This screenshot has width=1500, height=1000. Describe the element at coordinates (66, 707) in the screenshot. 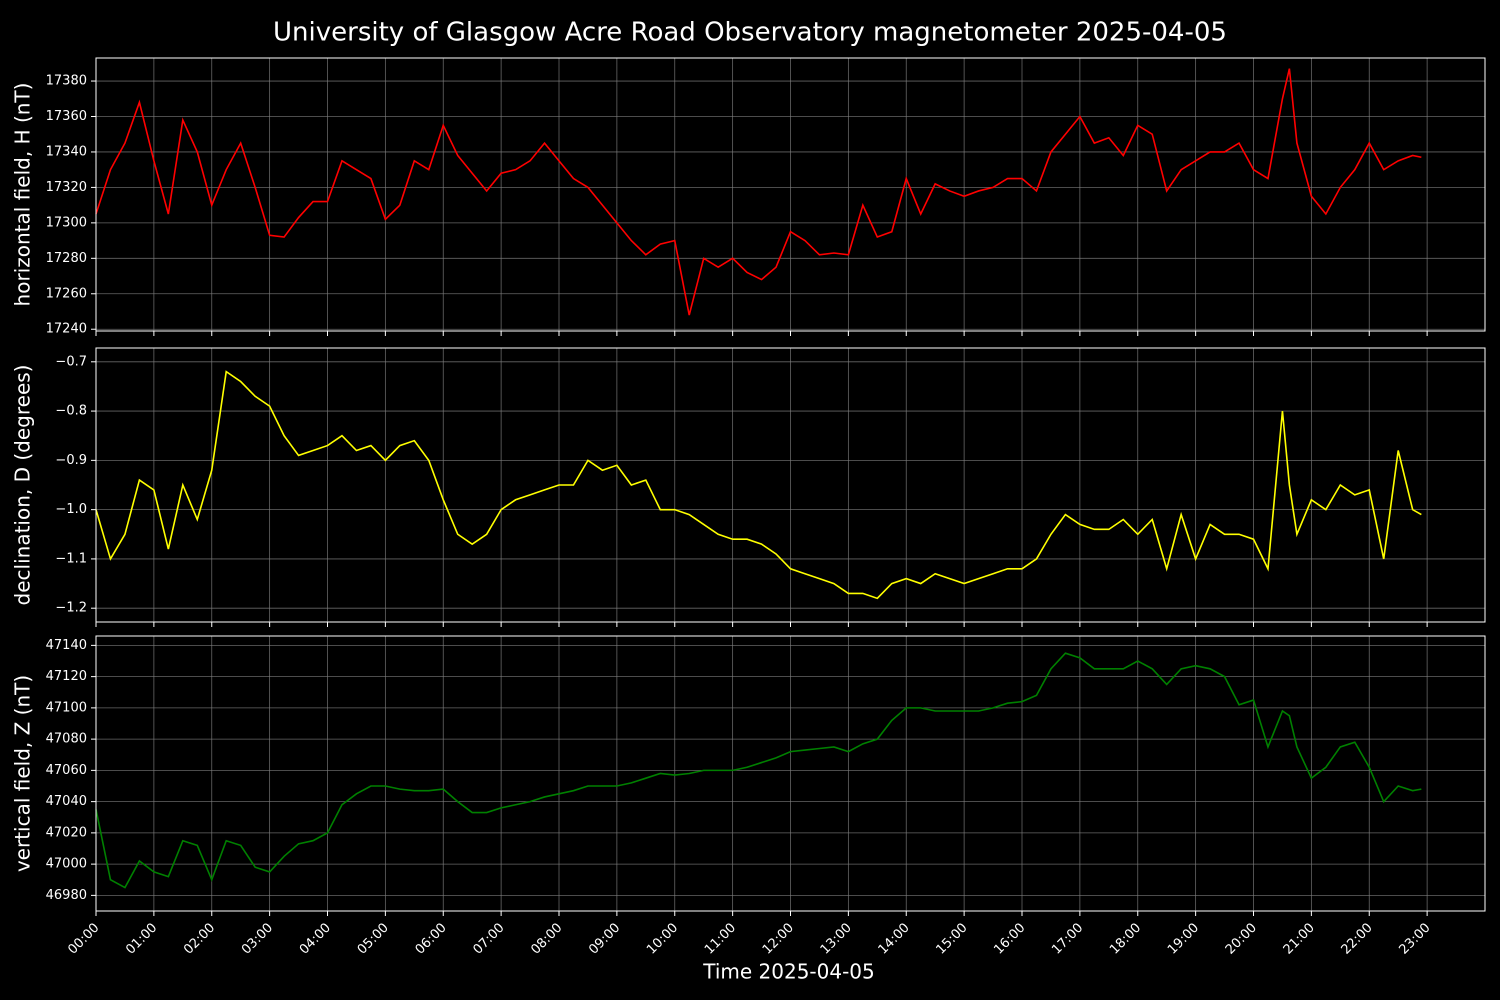

I see `y-tick-label: 47100` at that location.